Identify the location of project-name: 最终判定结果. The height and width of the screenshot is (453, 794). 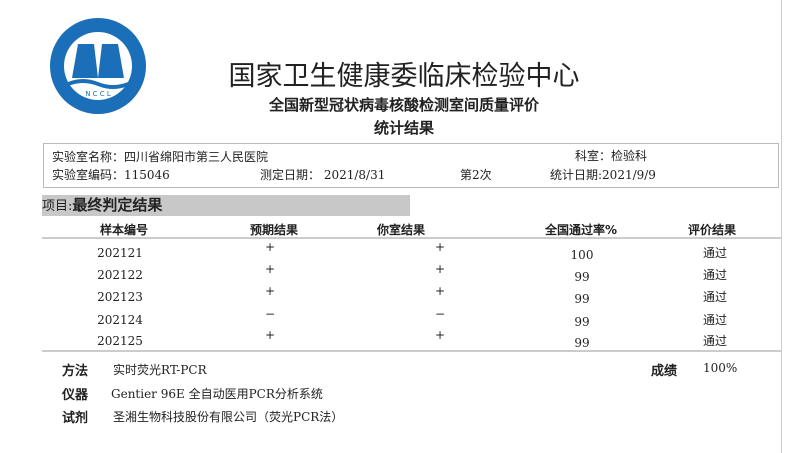
(117, 205).